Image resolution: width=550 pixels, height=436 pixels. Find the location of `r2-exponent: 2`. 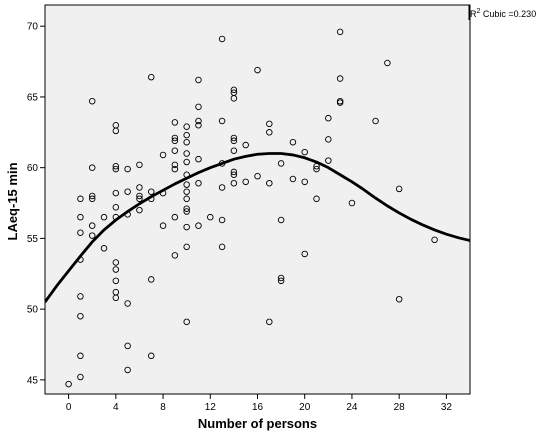

r2-exponent: 2 is located at coordinates (479, 11).